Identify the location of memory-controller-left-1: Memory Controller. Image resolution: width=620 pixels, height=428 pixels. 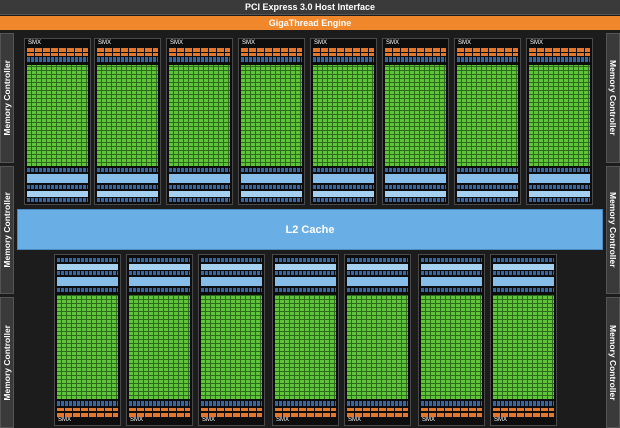
(7, 98).